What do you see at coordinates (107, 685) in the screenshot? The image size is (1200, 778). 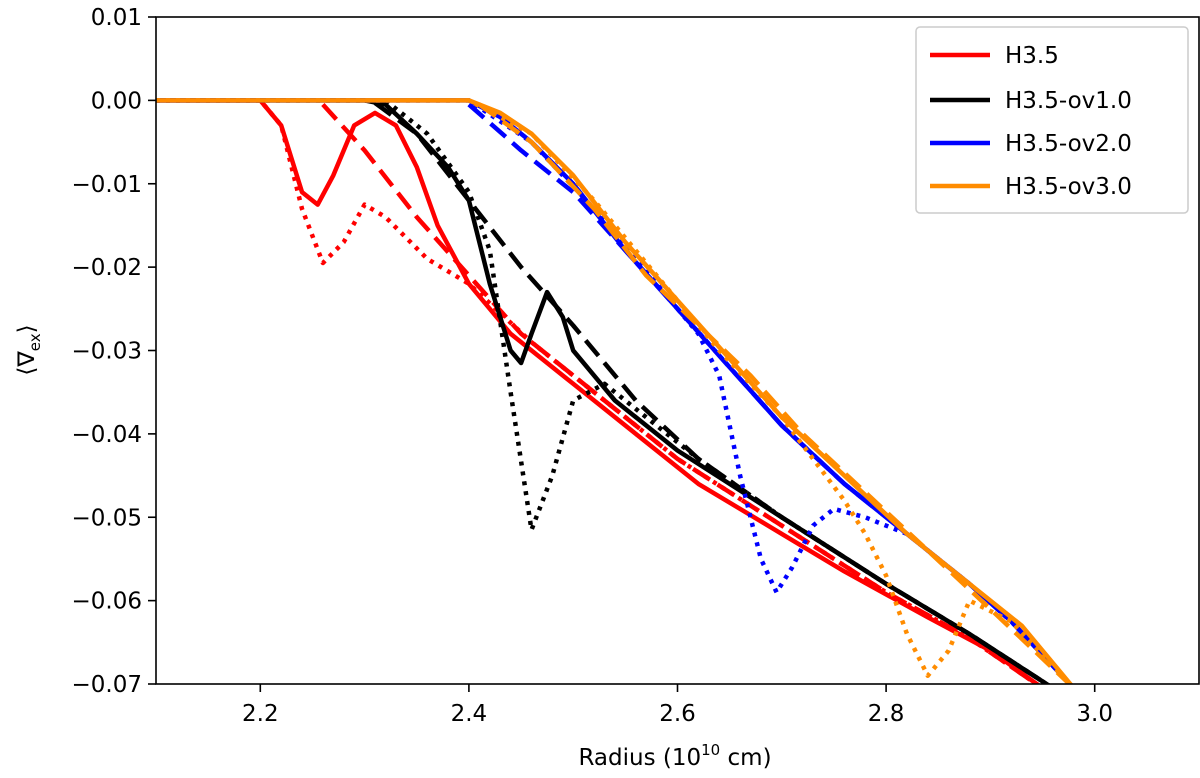 I see `y-tick-label: −0.07` at bounding box center [107, 685].